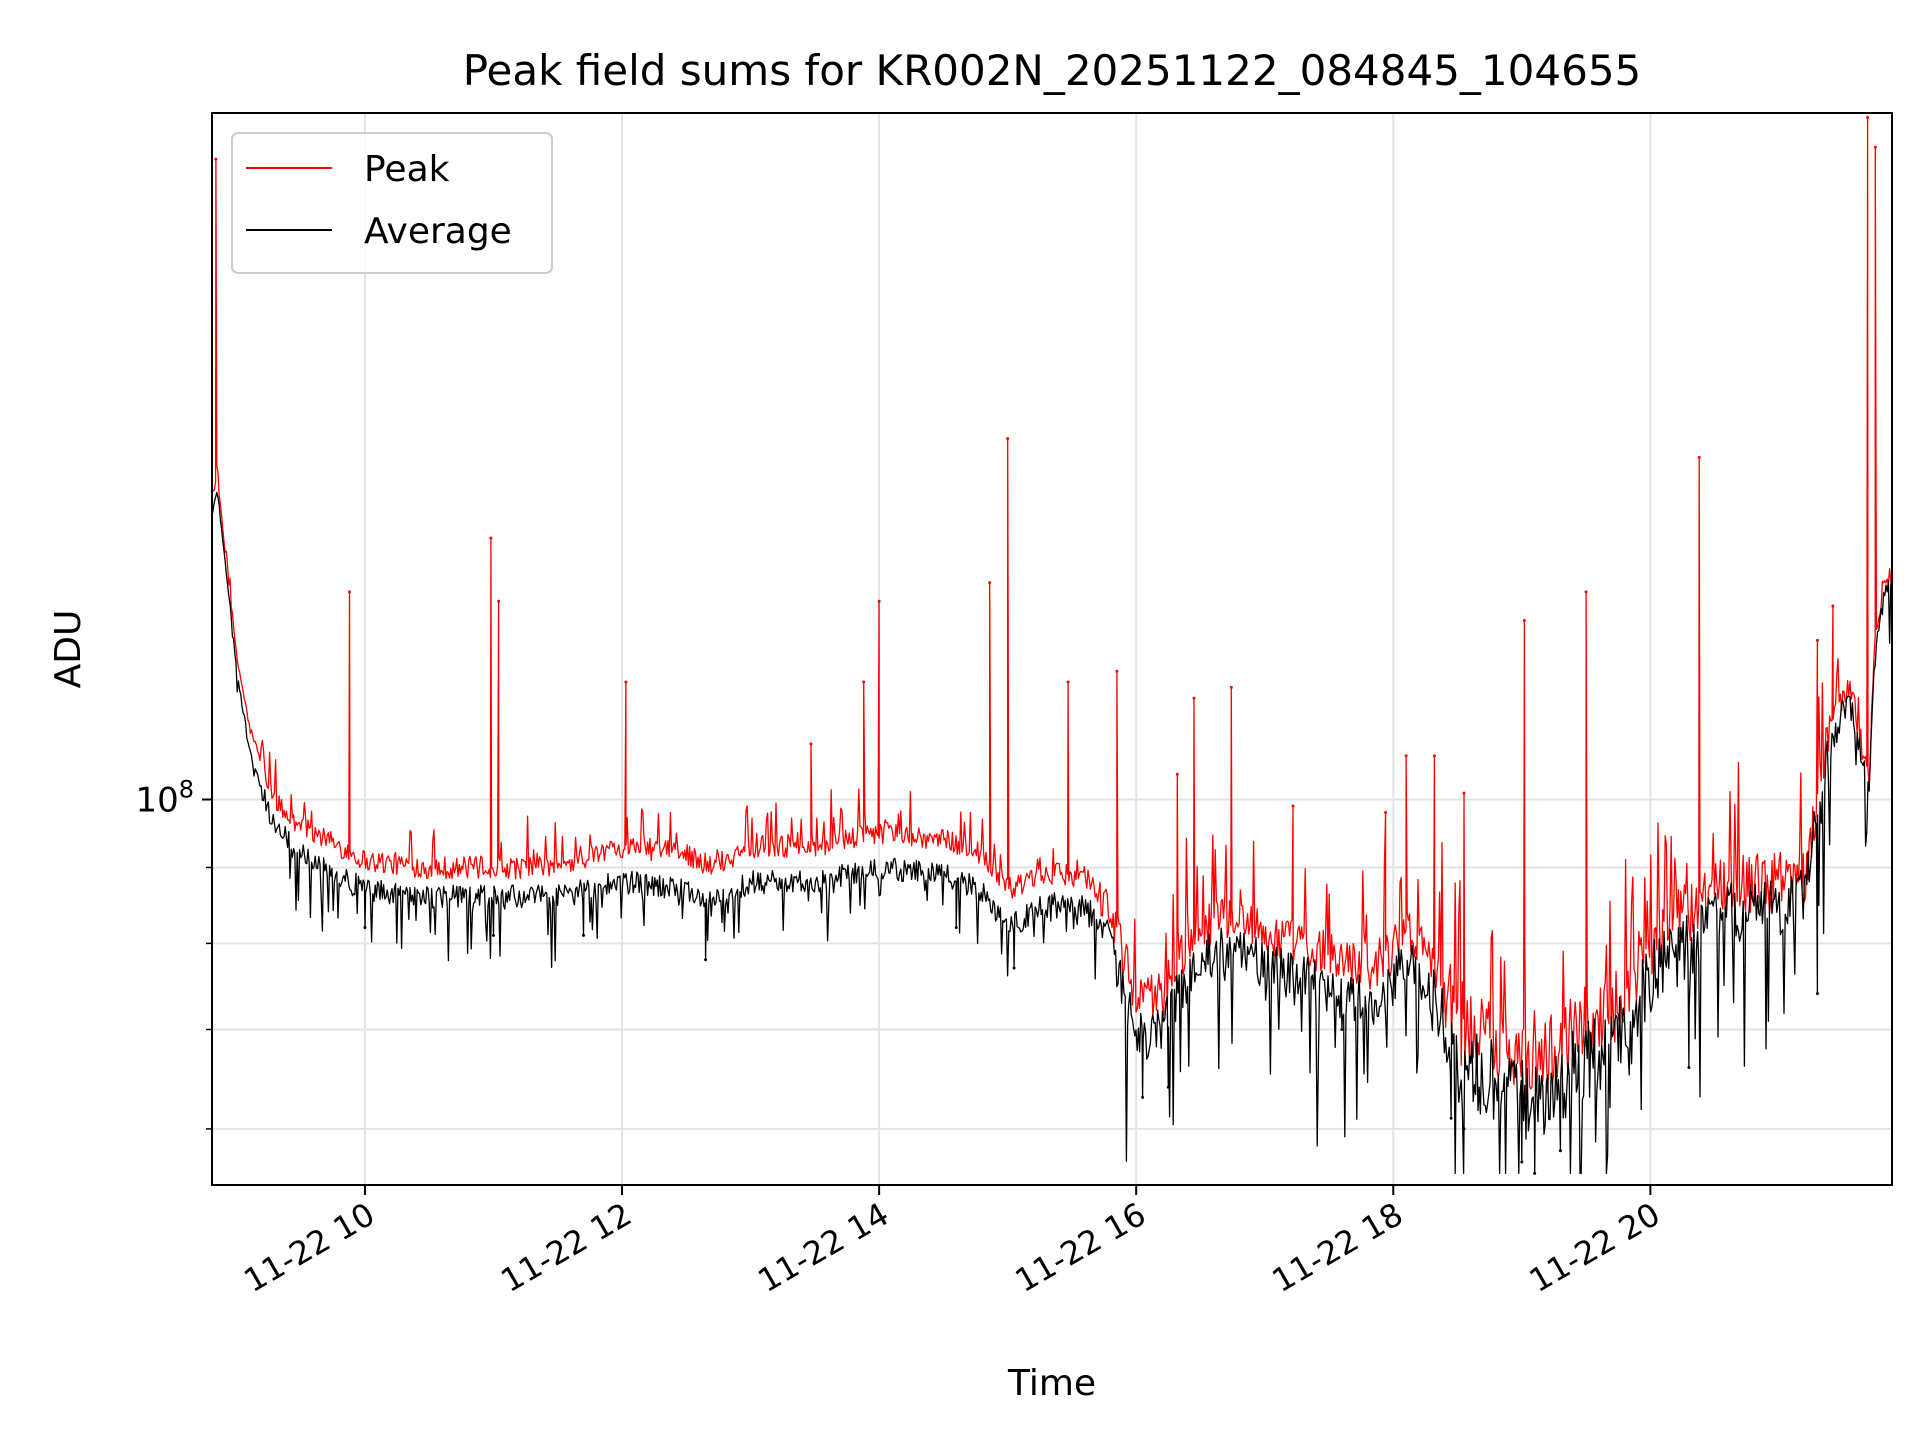 Image resolution: width=1920 pixels, height=1440 pixels. What do you see at coordinates (438, 231) in the screenshot?
I see `legend-label-average: Average` at bounding box center [438, 231].